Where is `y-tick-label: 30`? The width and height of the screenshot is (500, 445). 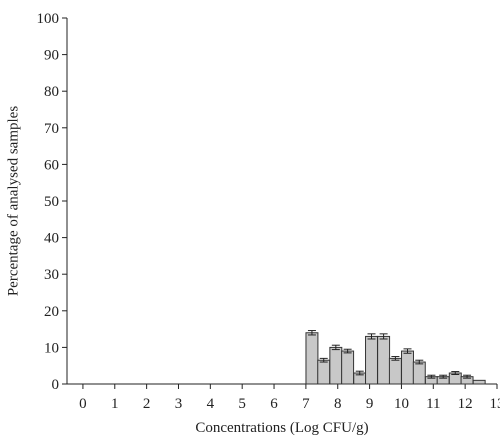
y-tick-label: 30 is located at coordinates (51, 275).